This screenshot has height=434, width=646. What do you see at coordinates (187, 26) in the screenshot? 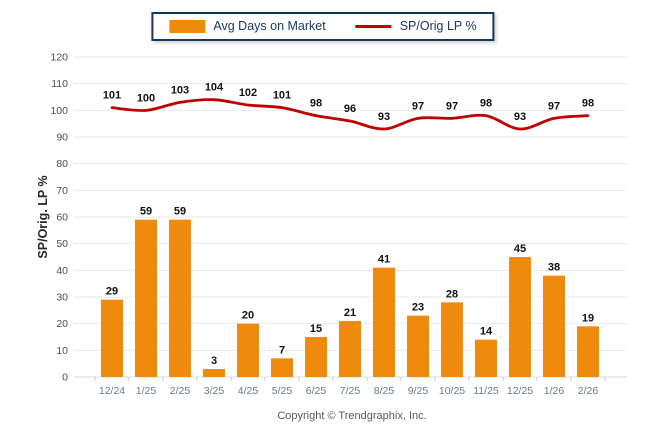
I see `bar-series-swatch` at bounding box center [187, 26].